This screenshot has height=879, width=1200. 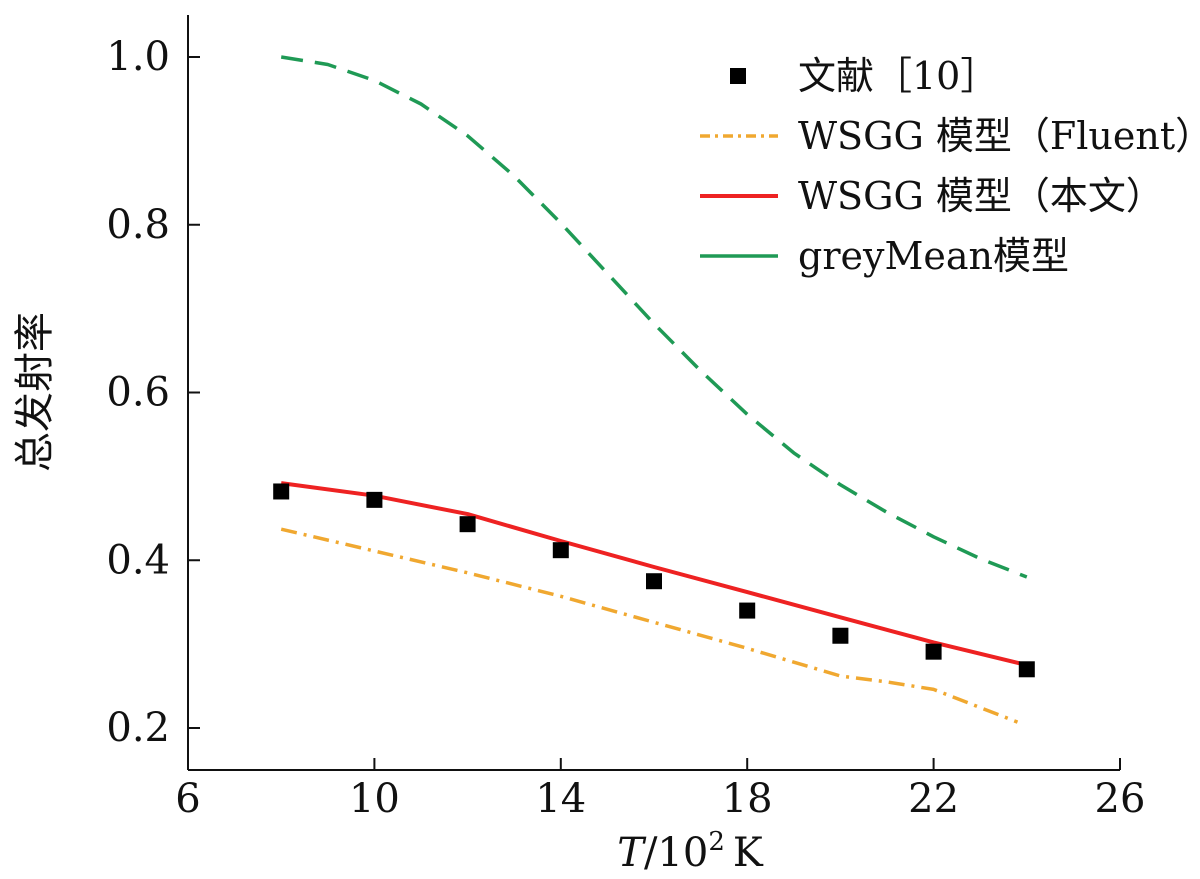 What do you see at coordinates (138, 728) in the screenshot?
I see `y-tick-label: 0.2` at bounding box center [138, 728].